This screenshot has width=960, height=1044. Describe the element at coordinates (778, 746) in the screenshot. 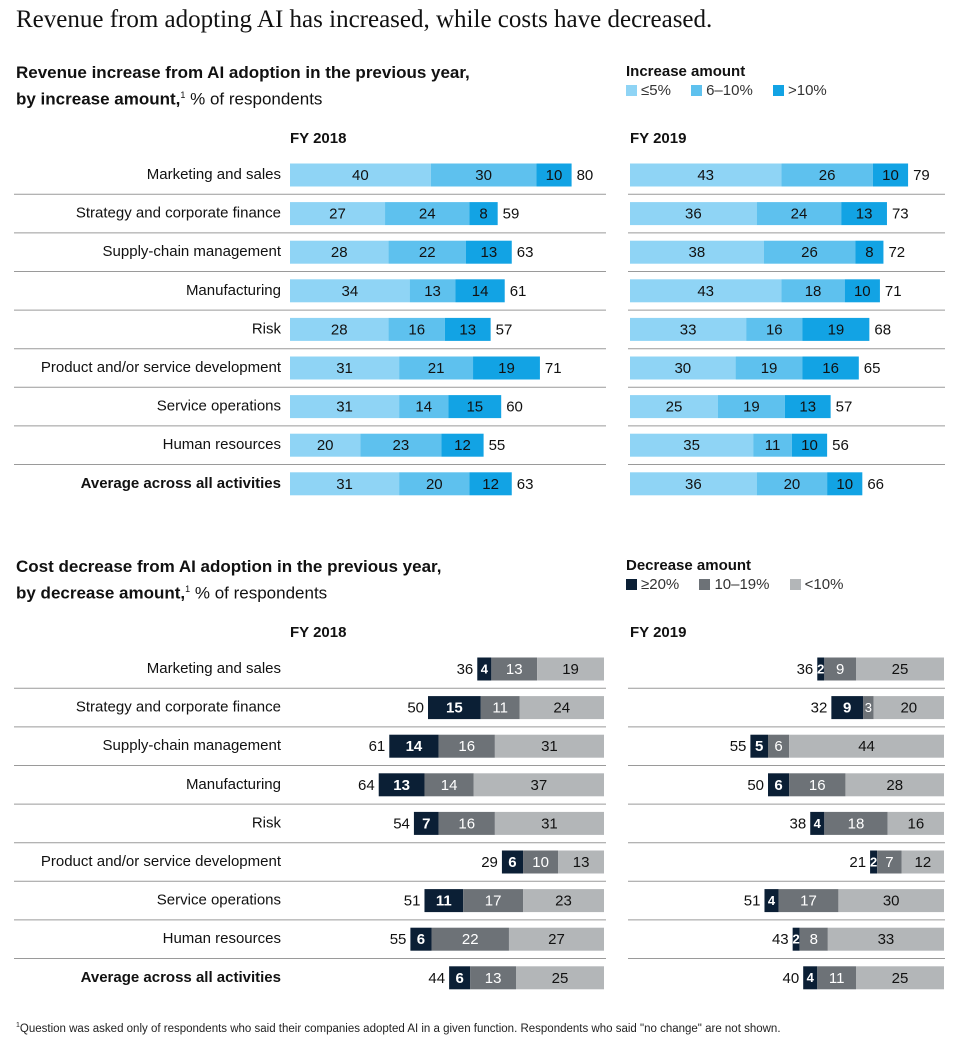

I see `cost-fy2019-segment-label: 6` at that location.